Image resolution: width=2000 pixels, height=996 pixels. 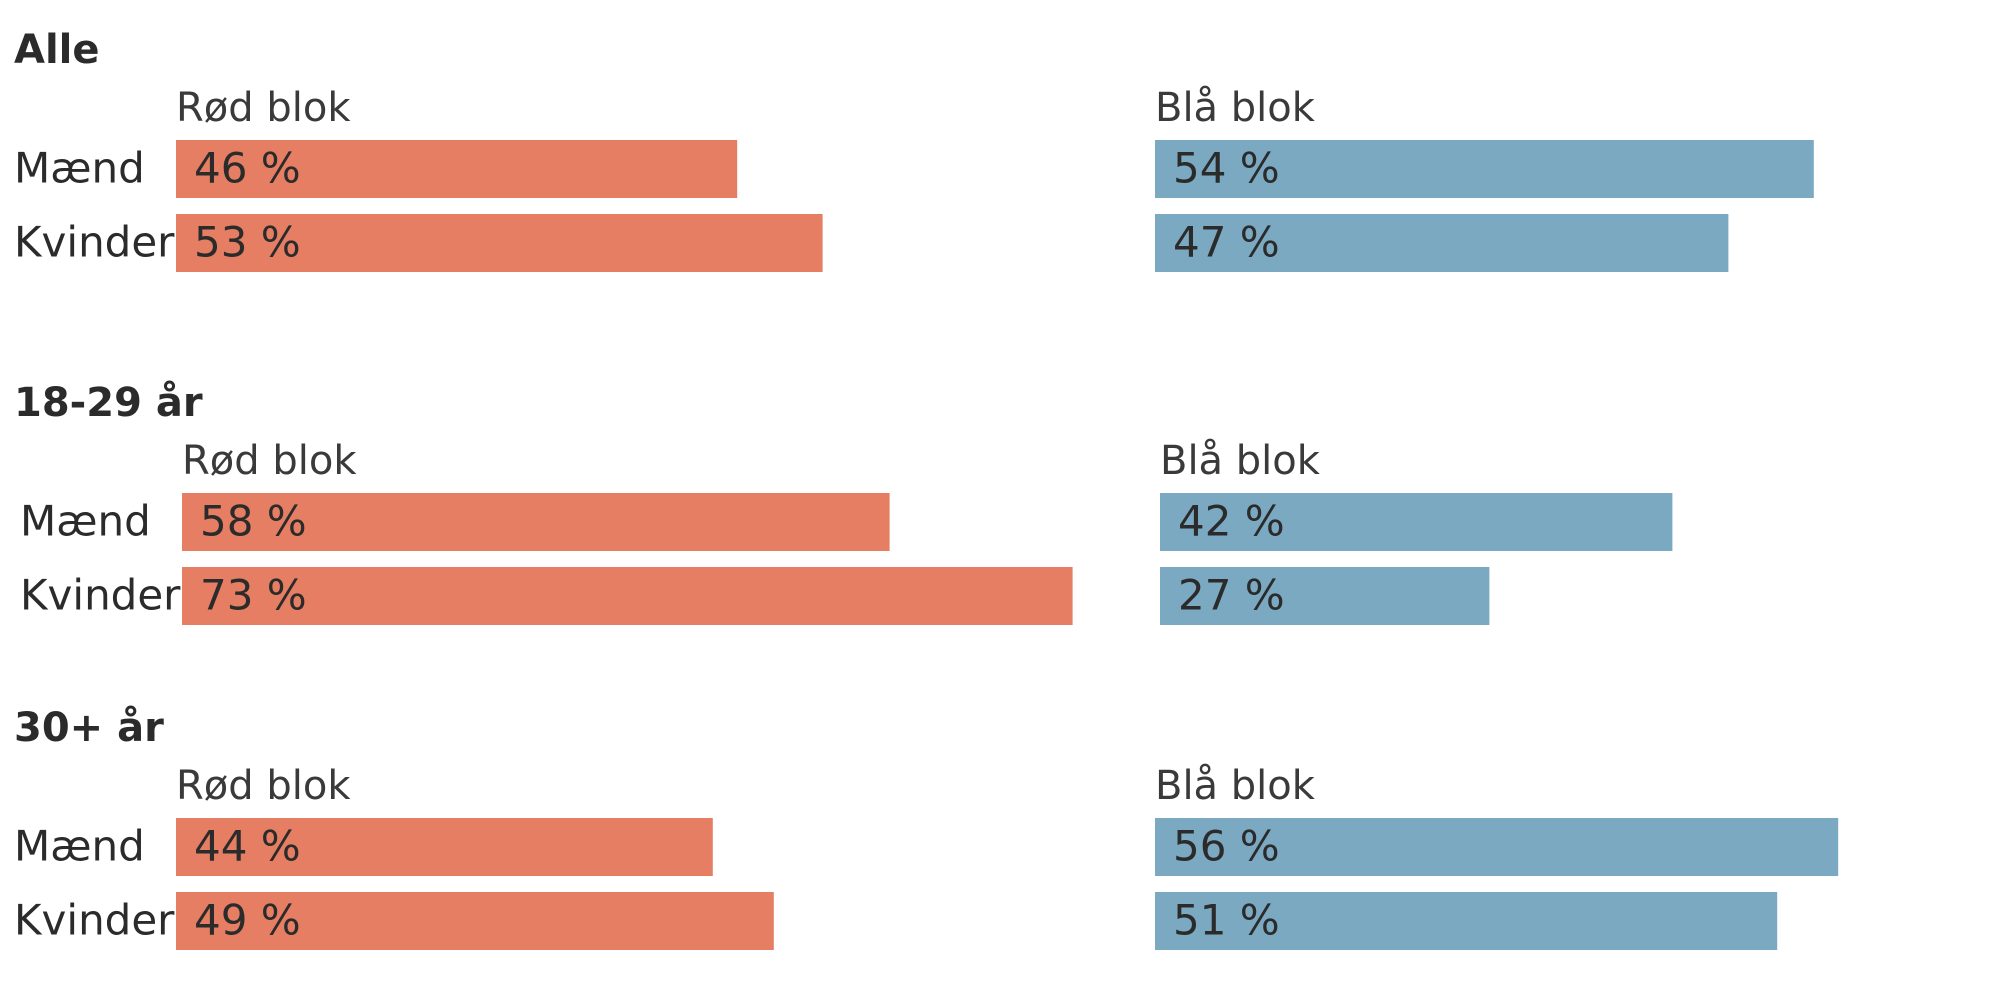 What do you see at coordinates (1226, 242) in the screenshot?
I see `blue-value-label: 47 %` at bounding box center [1226, 242].